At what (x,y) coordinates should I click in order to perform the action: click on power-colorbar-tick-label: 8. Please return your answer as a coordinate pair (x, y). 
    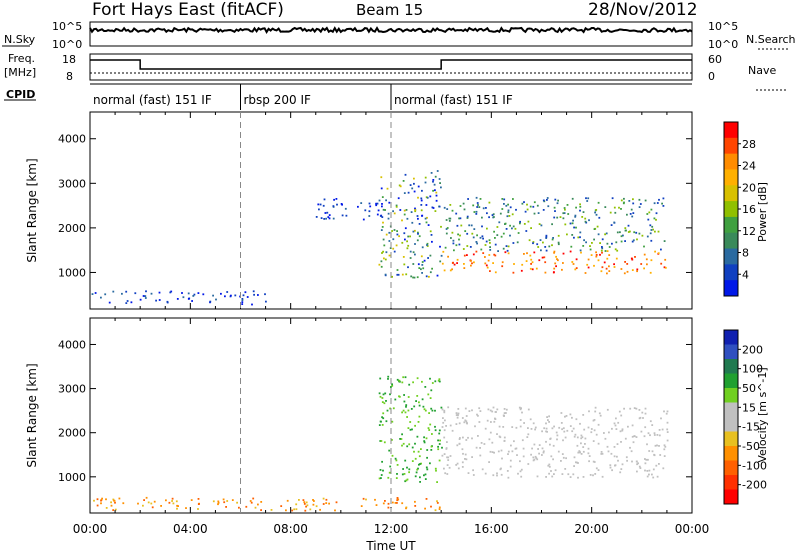
    Looking at the image, I should click on (745, 253).